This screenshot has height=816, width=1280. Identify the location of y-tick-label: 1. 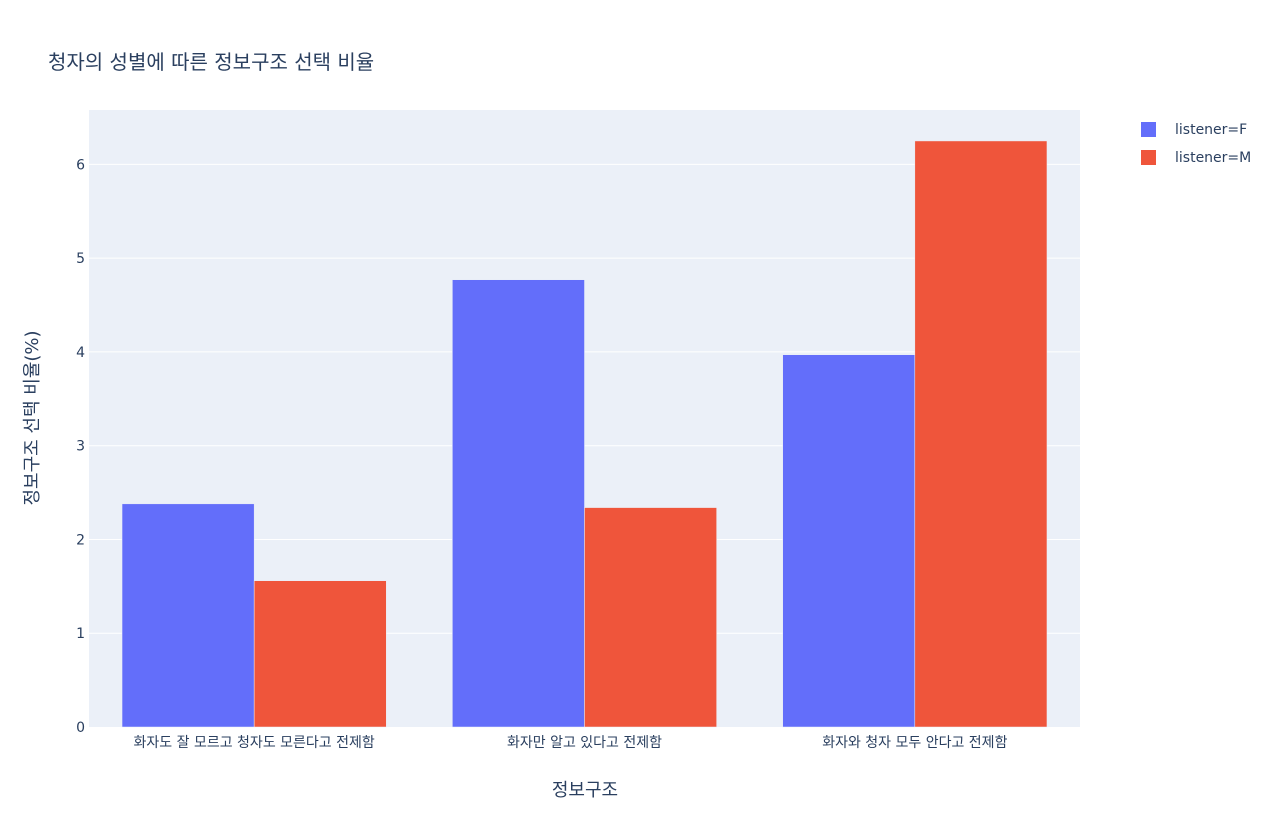
(80, 634).